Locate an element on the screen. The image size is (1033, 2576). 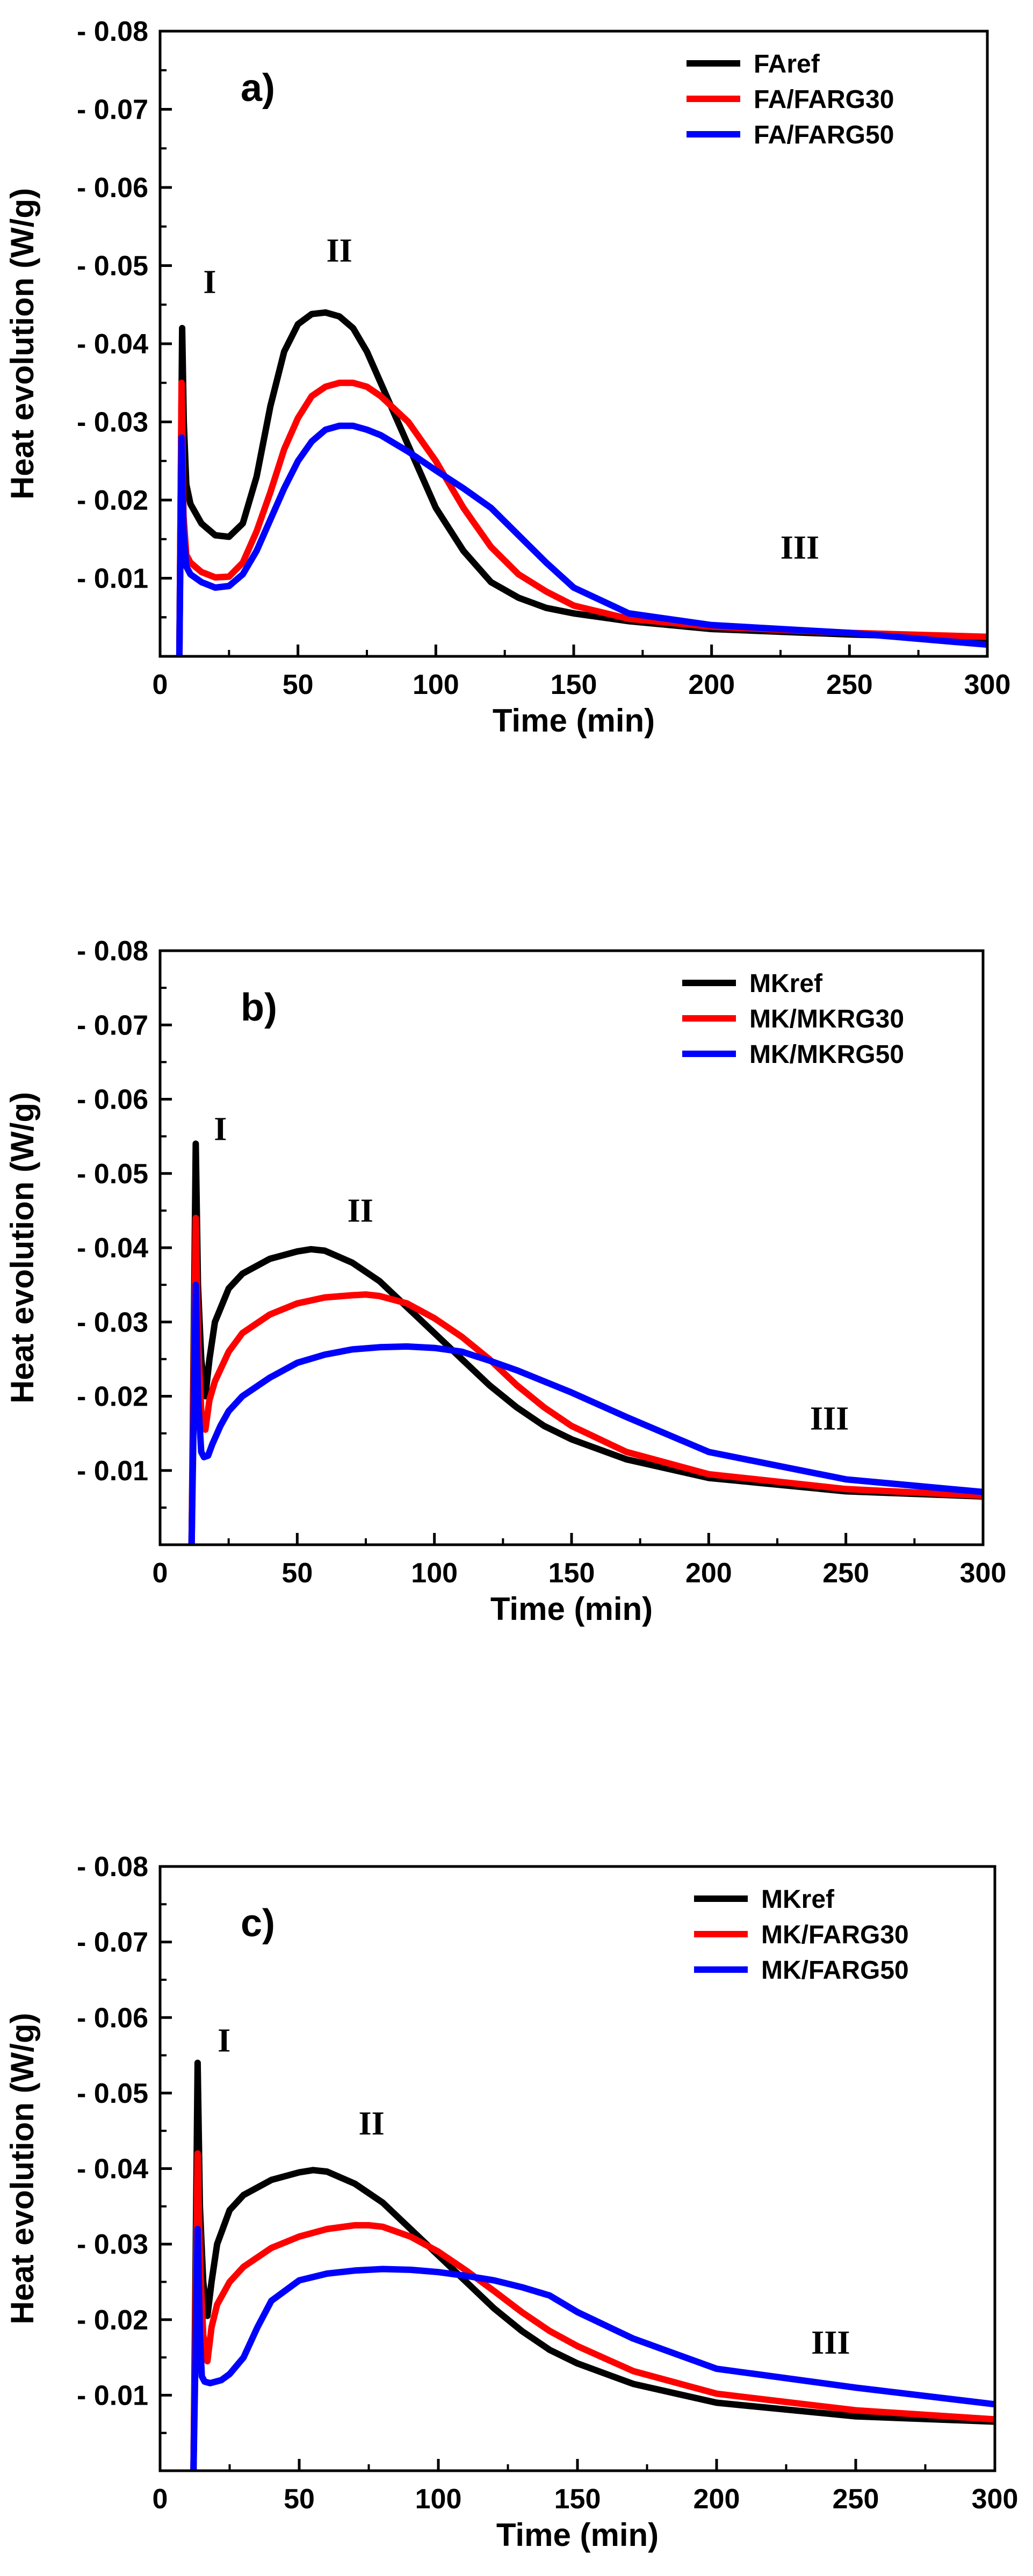
panel-label: b) is located at coordinates (259, 1007).